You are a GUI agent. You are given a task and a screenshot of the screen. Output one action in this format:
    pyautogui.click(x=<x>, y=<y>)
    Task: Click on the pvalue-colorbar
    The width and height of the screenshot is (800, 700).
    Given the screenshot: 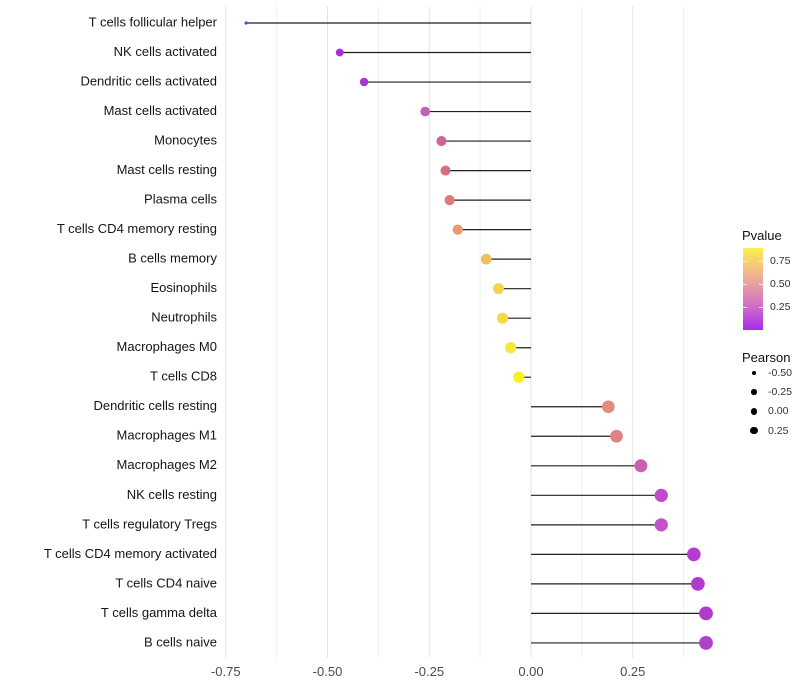 What is the action you would take?
    pyautogui.click(x=753, y=289)
    